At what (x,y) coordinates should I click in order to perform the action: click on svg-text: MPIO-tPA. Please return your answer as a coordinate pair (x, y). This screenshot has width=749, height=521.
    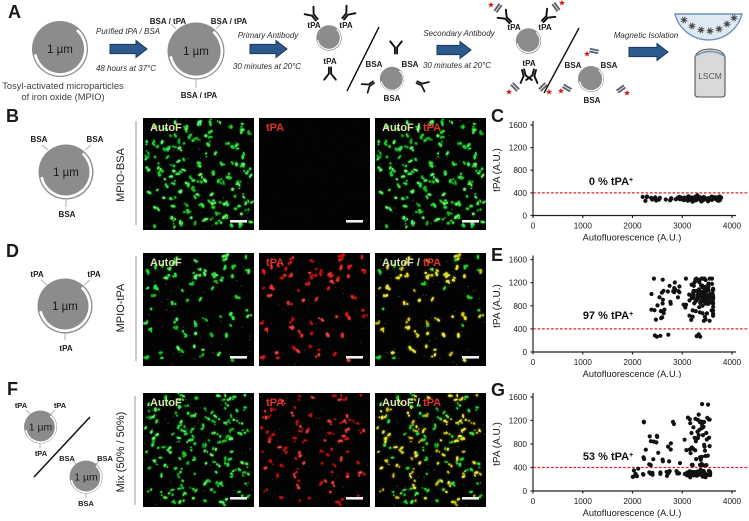
    Looking at the image, I should click on (121, 307).